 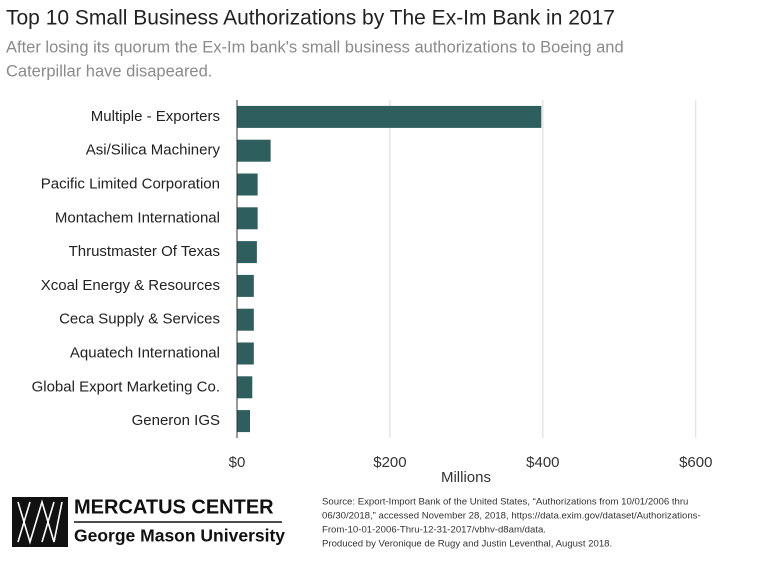 I want to click on y-tick-label: Thrustmaster Of Texas, so click(x=144, y=251).